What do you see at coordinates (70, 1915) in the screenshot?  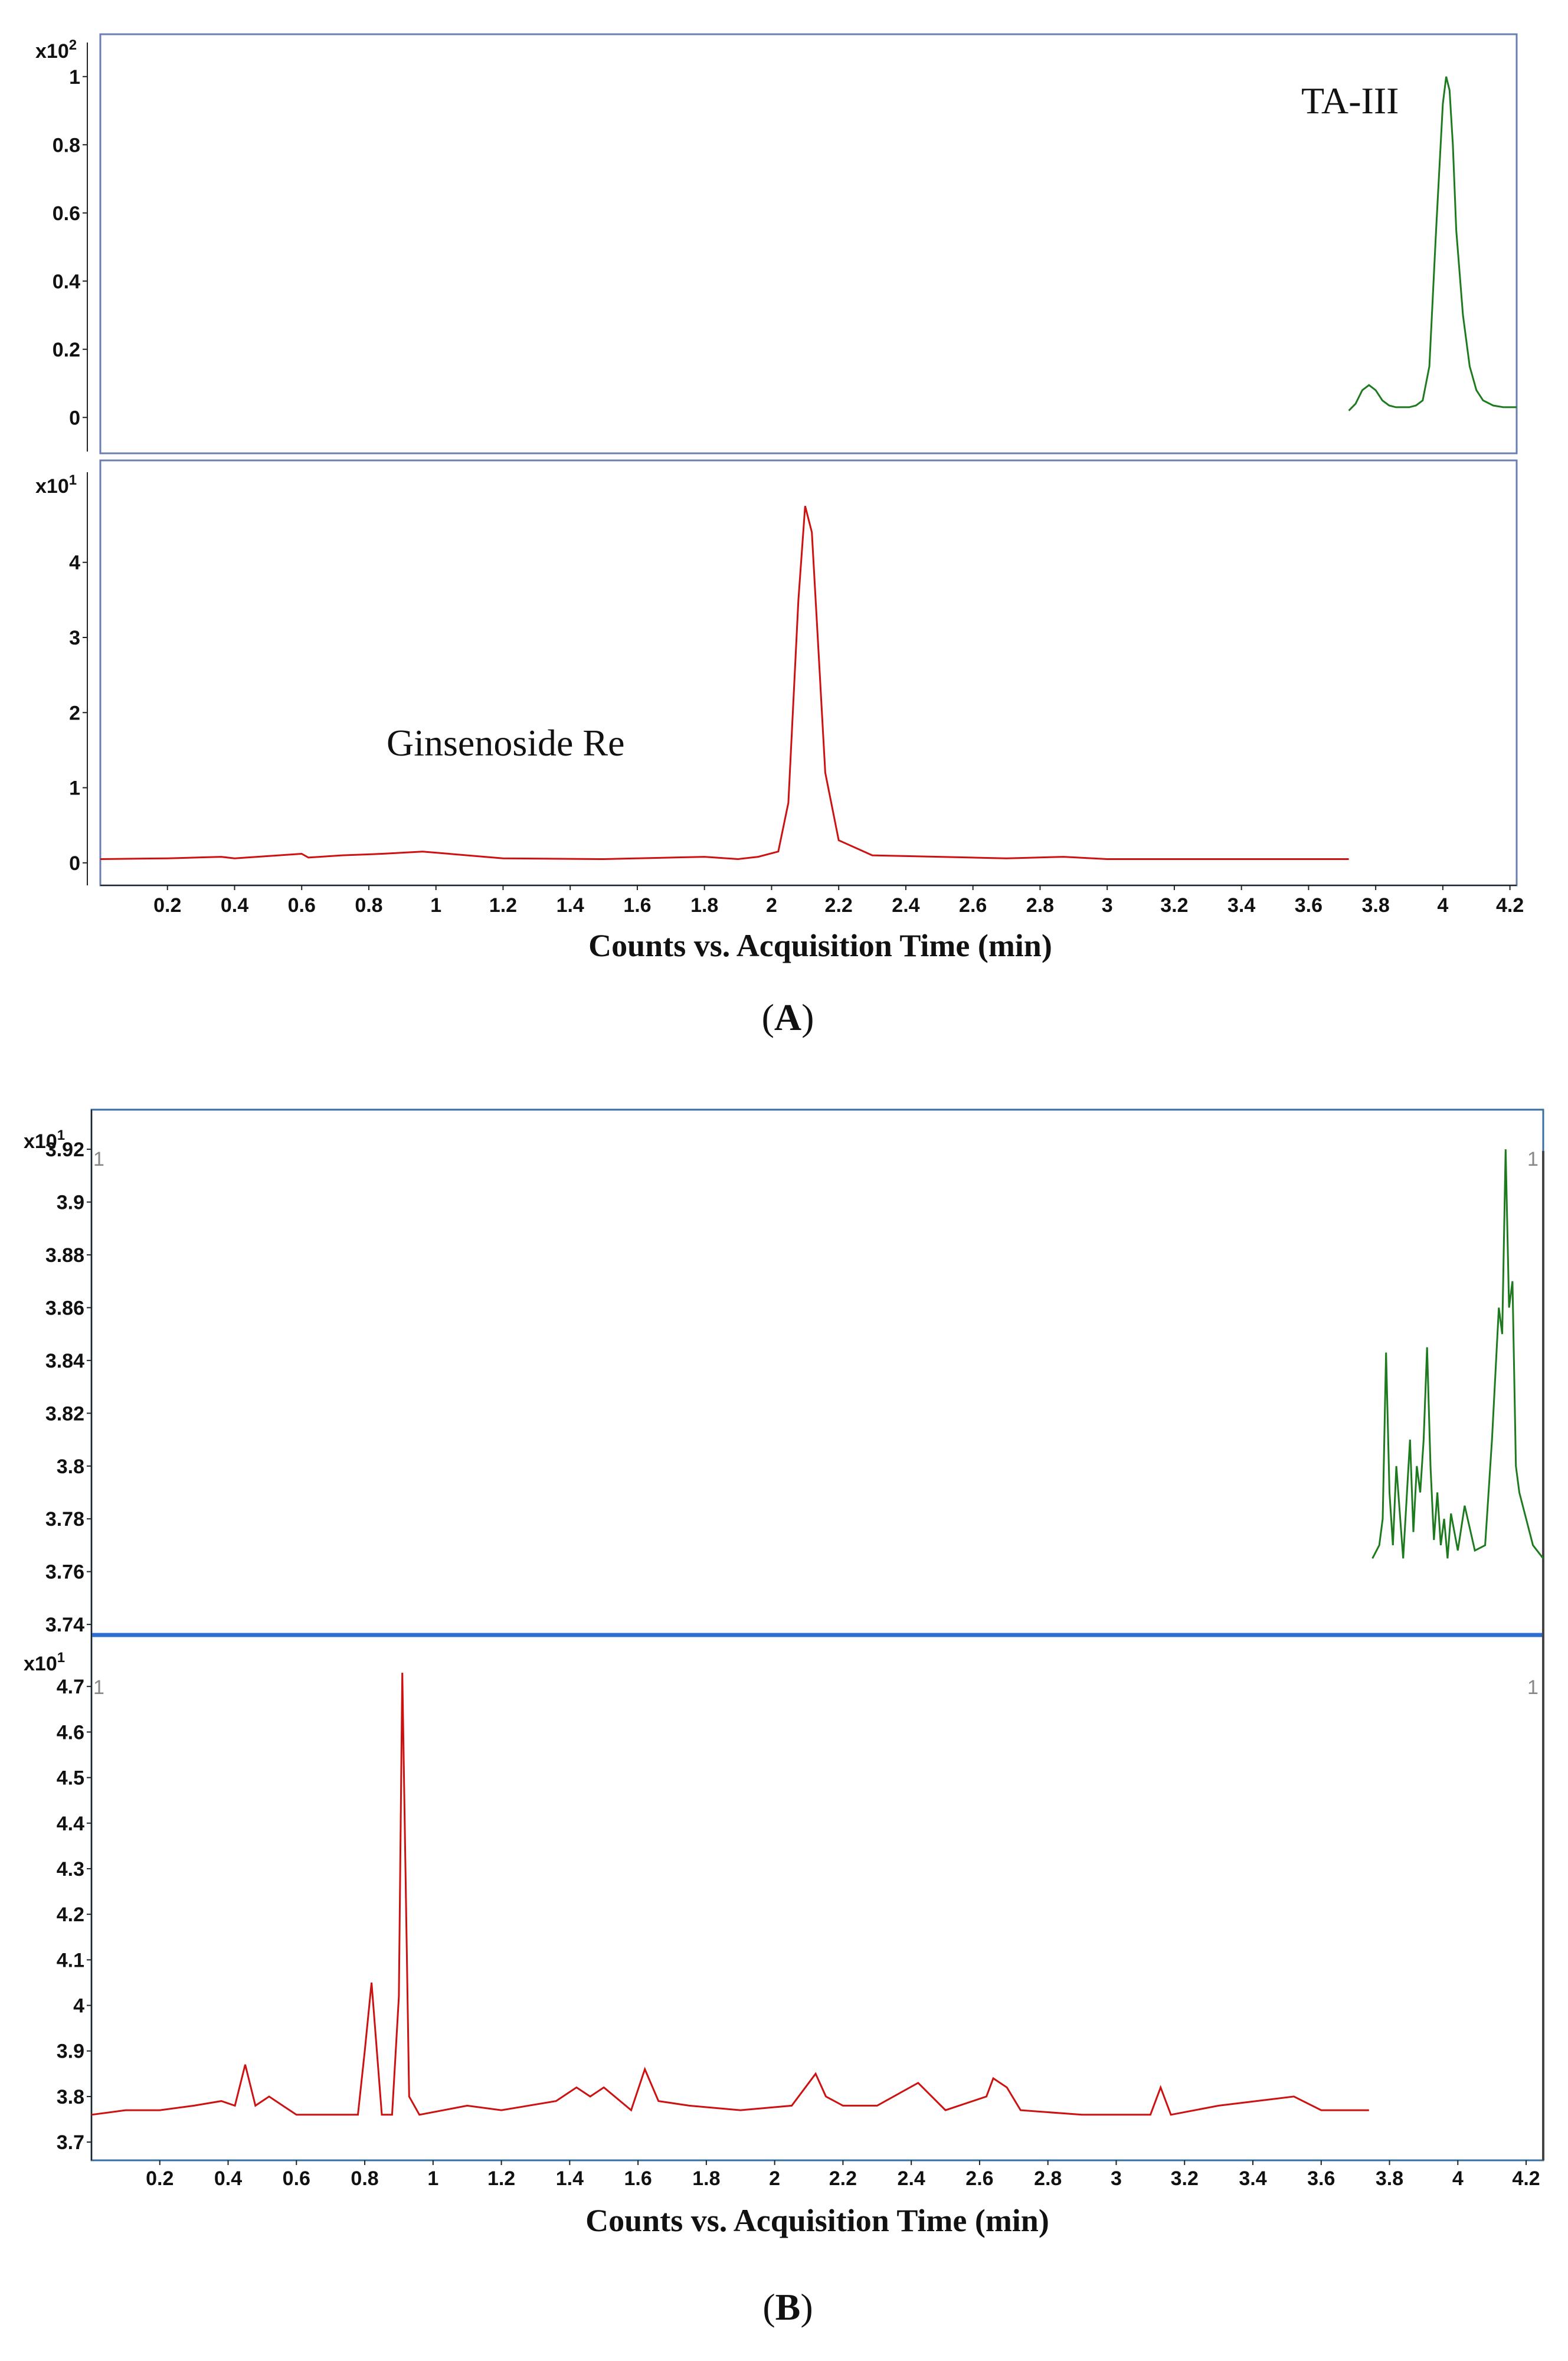 I see `panel-b-bottom-y-tick-label: 4.2` at bounding box center [70, 1915].